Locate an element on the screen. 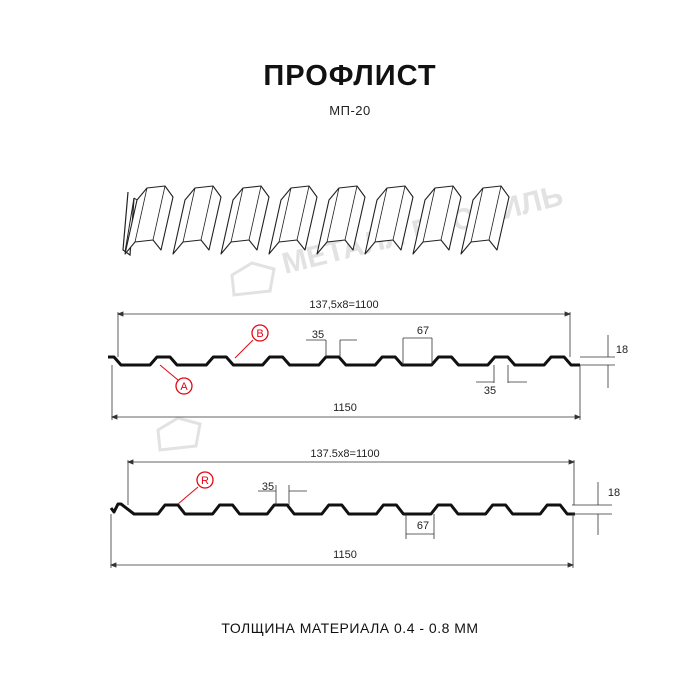 The height and width of the screenshot is (700, 700). sheet-3d-view is located at coordinates (316, 221).